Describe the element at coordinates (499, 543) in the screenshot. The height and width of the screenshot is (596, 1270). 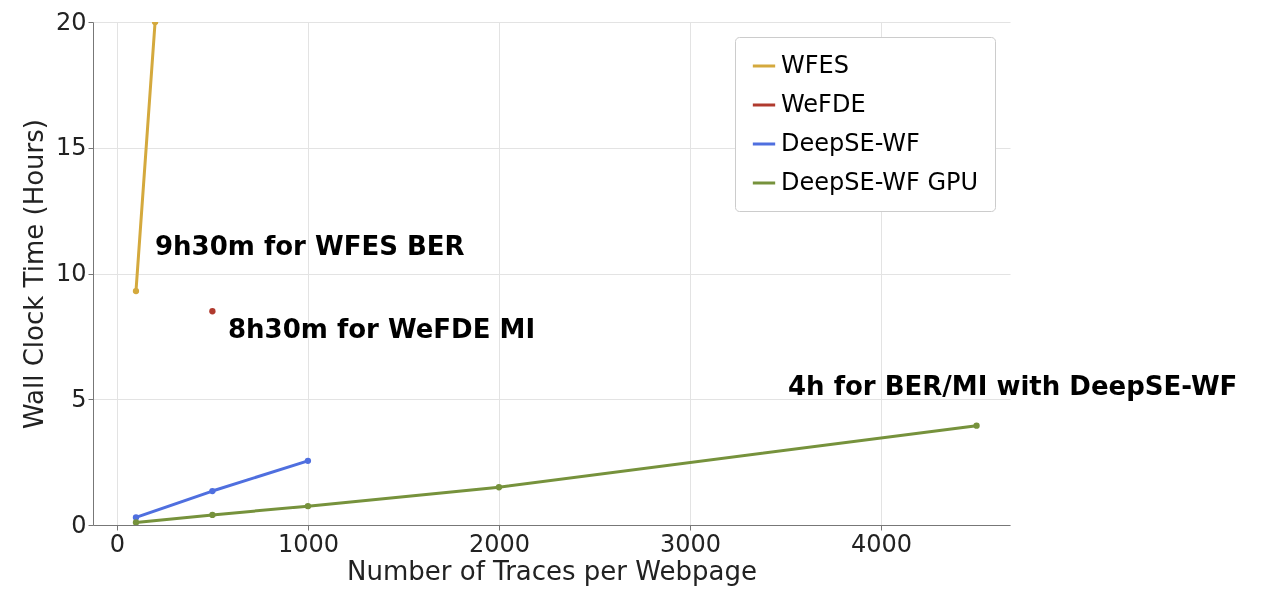
I see `x-tick-label: 2000` at that location.